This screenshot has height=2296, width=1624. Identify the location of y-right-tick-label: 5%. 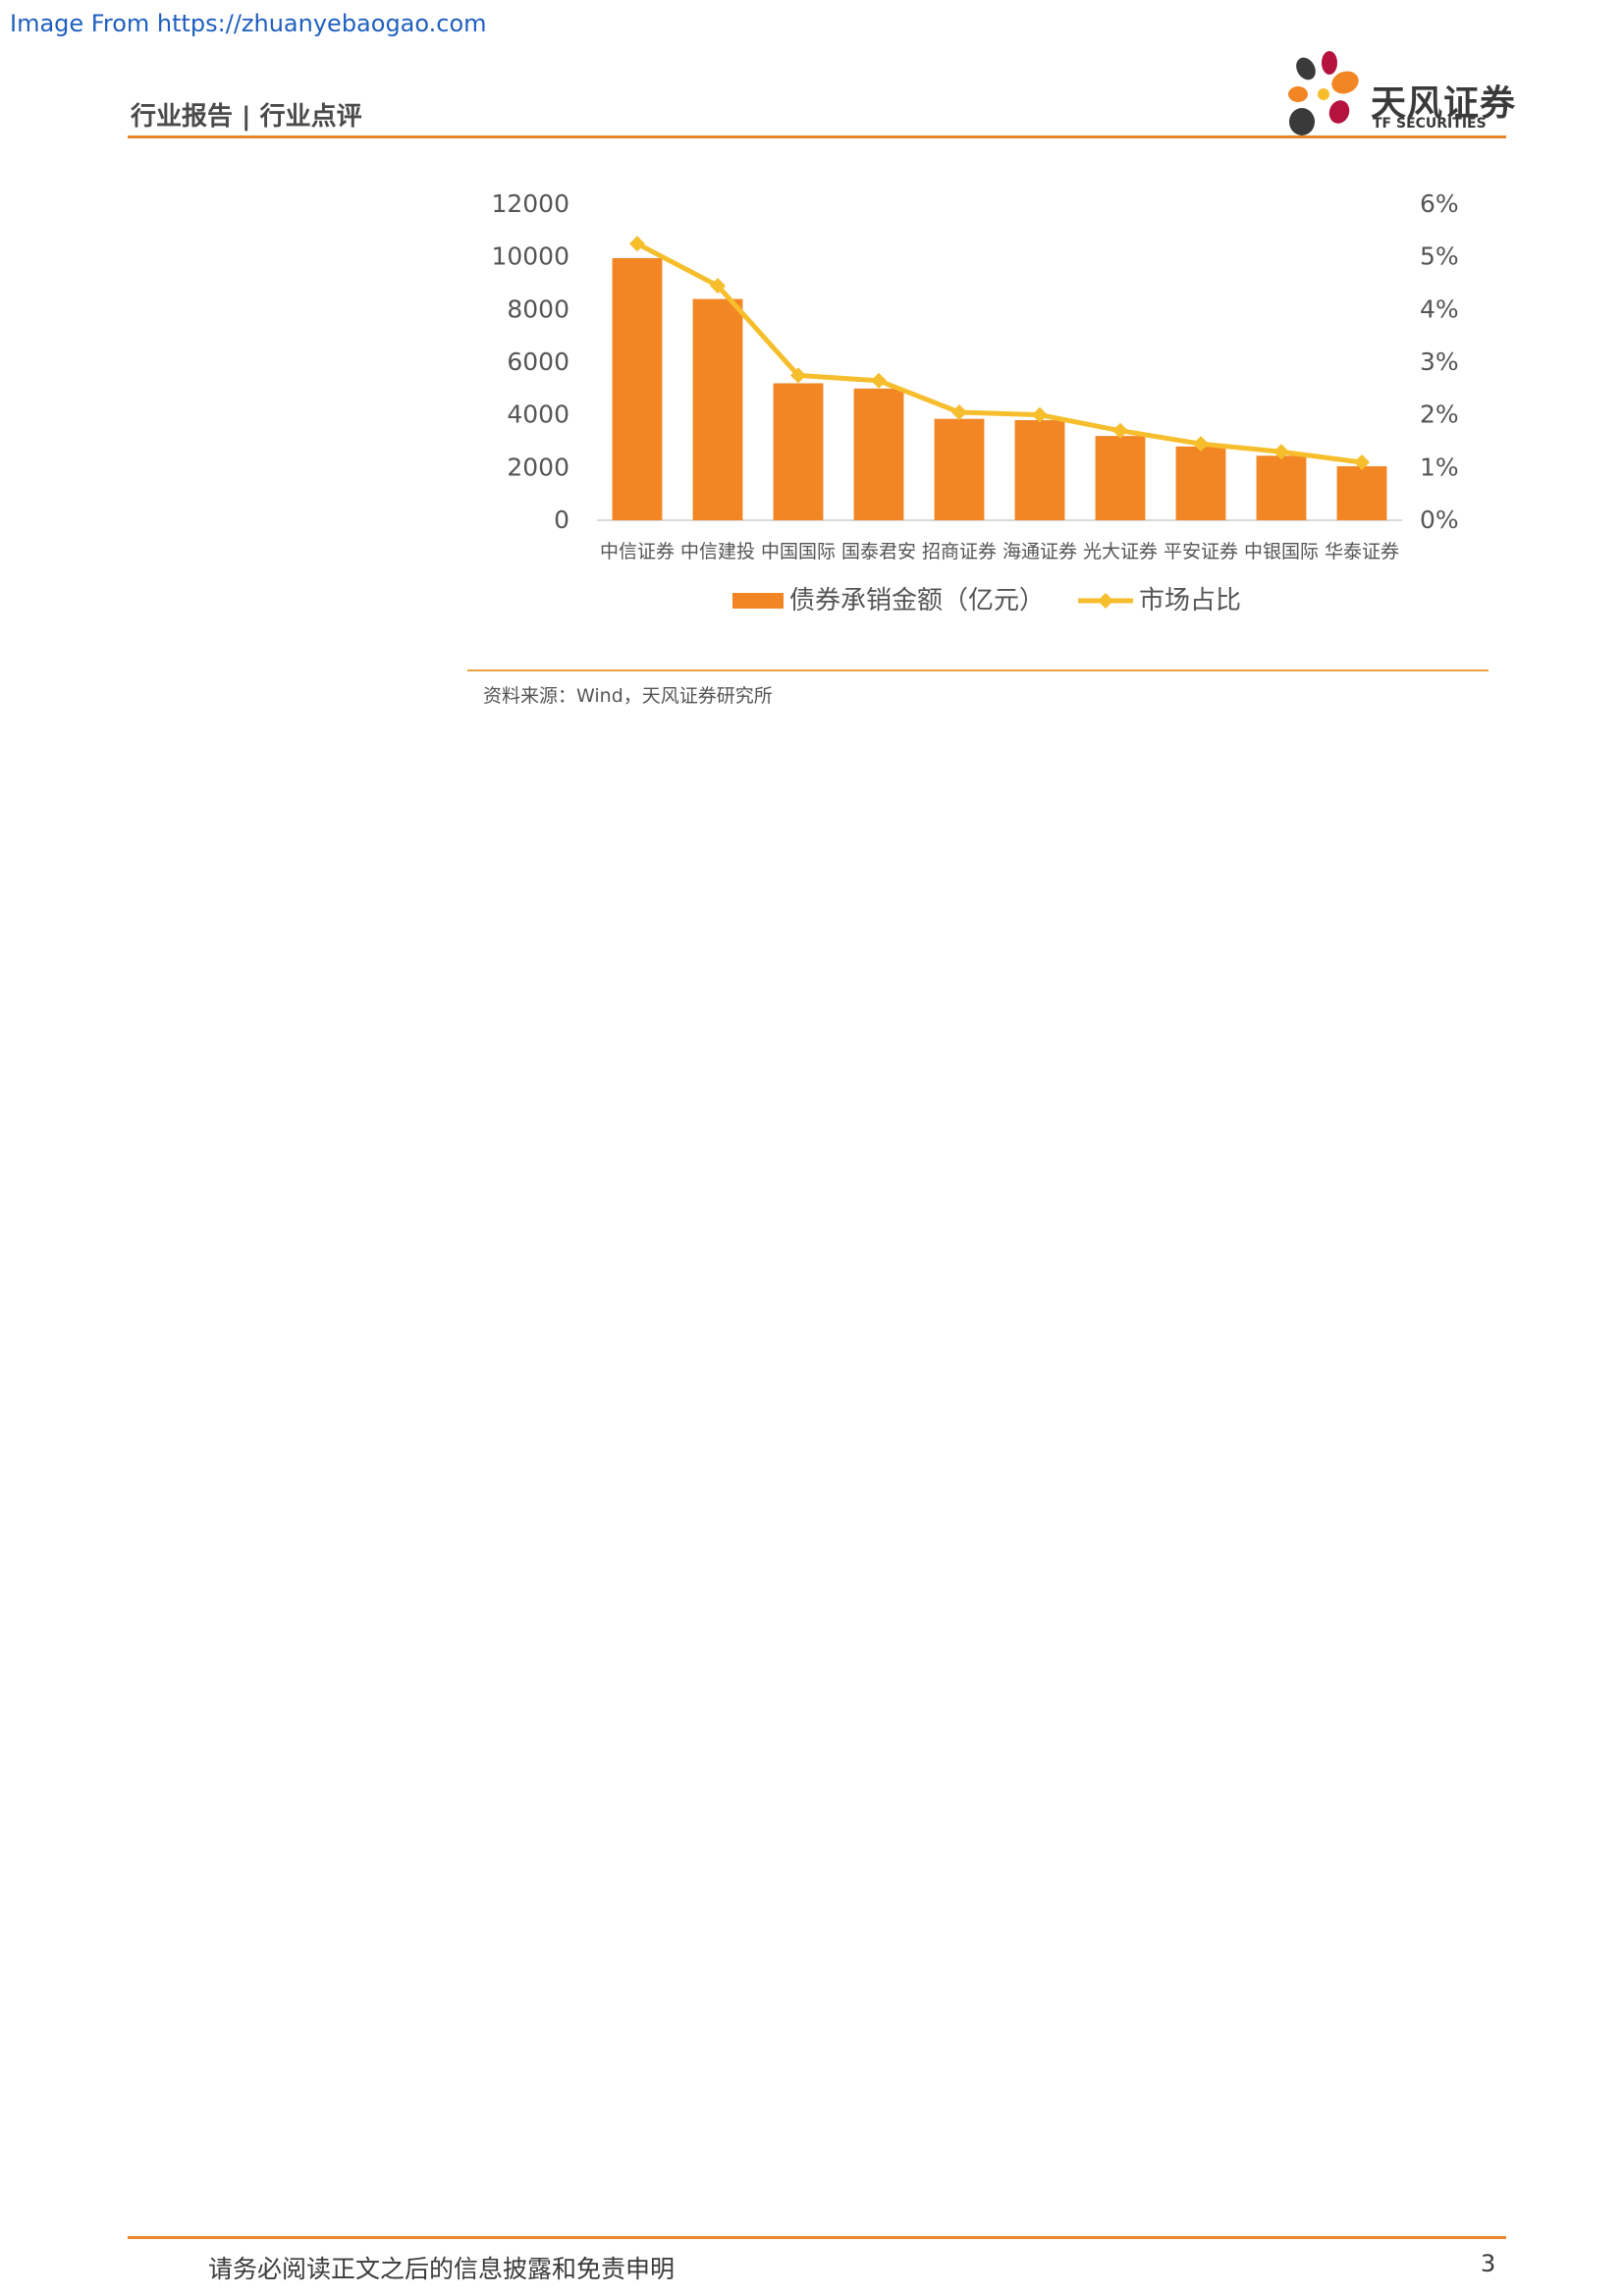
(1439, 256).